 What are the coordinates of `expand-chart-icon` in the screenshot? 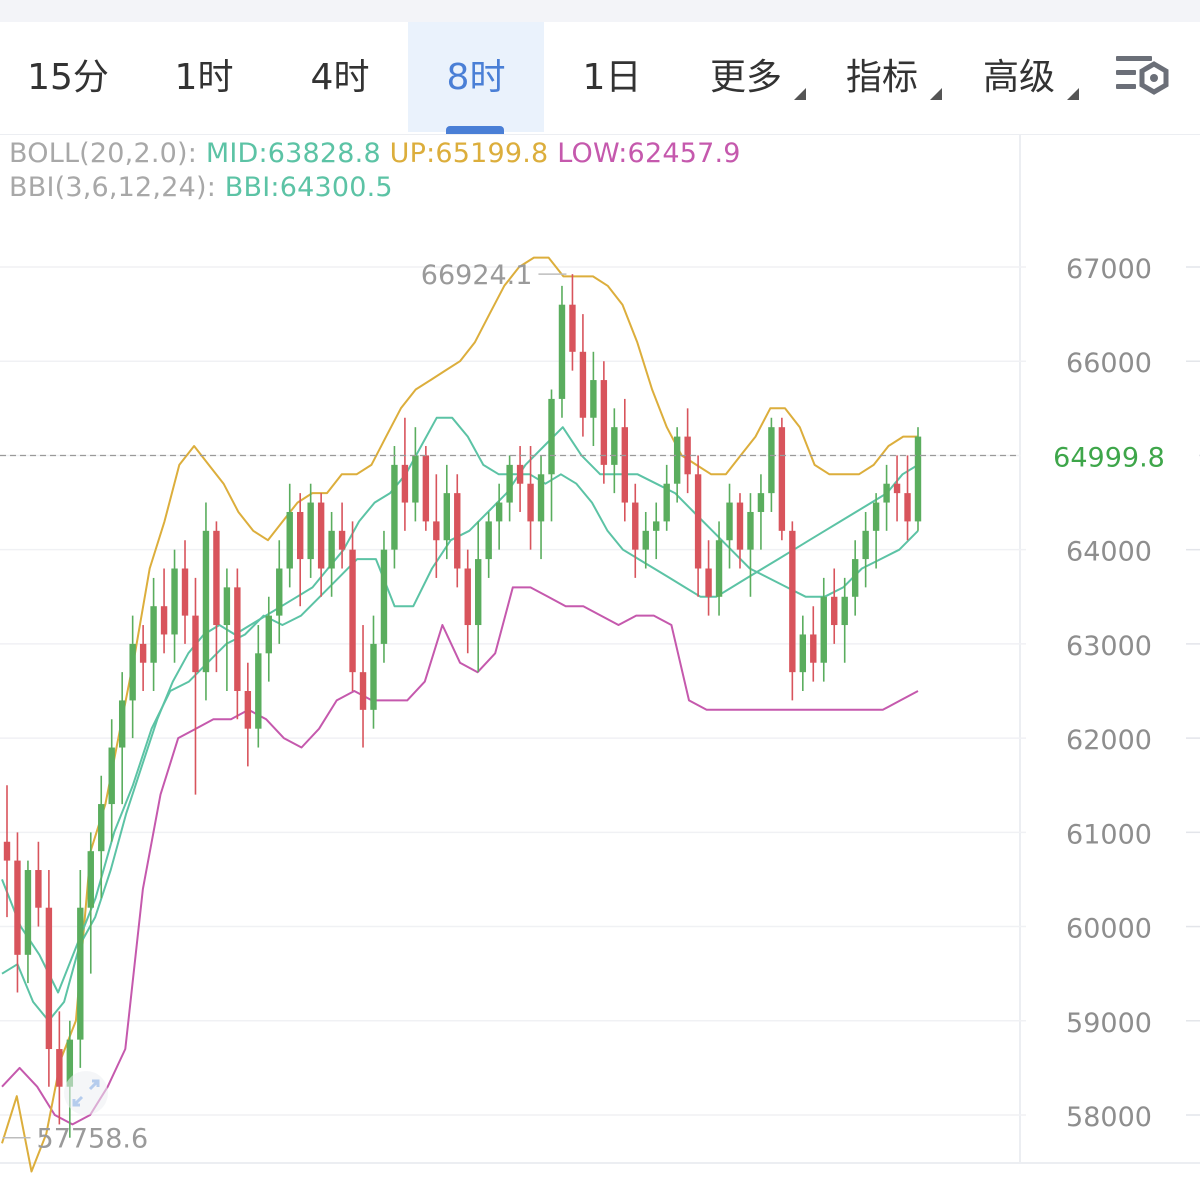 It's located at (86, 1093).